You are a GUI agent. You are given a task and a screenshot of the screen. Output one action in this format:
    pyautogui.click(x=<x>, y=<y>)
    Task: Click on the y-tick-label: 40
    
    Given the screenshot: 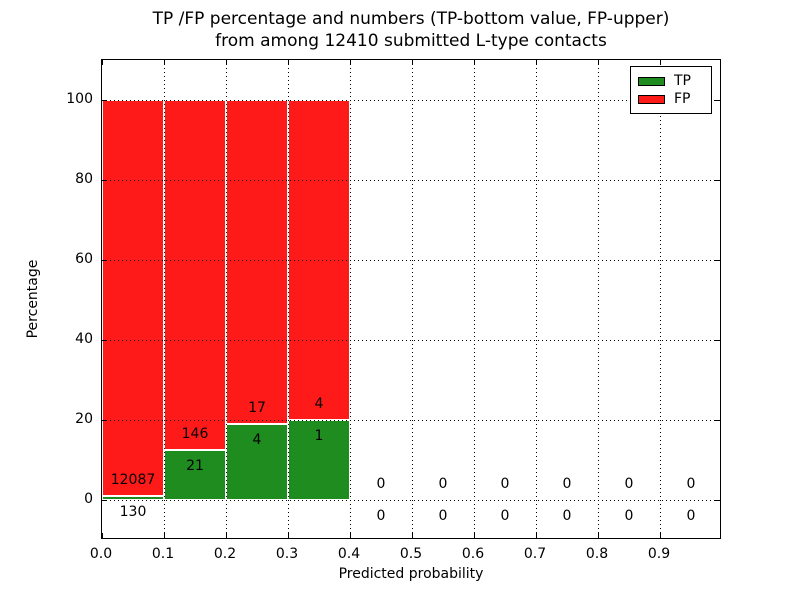 What is the action you would take?
    pyautogui.click(x=84, y=339)
    